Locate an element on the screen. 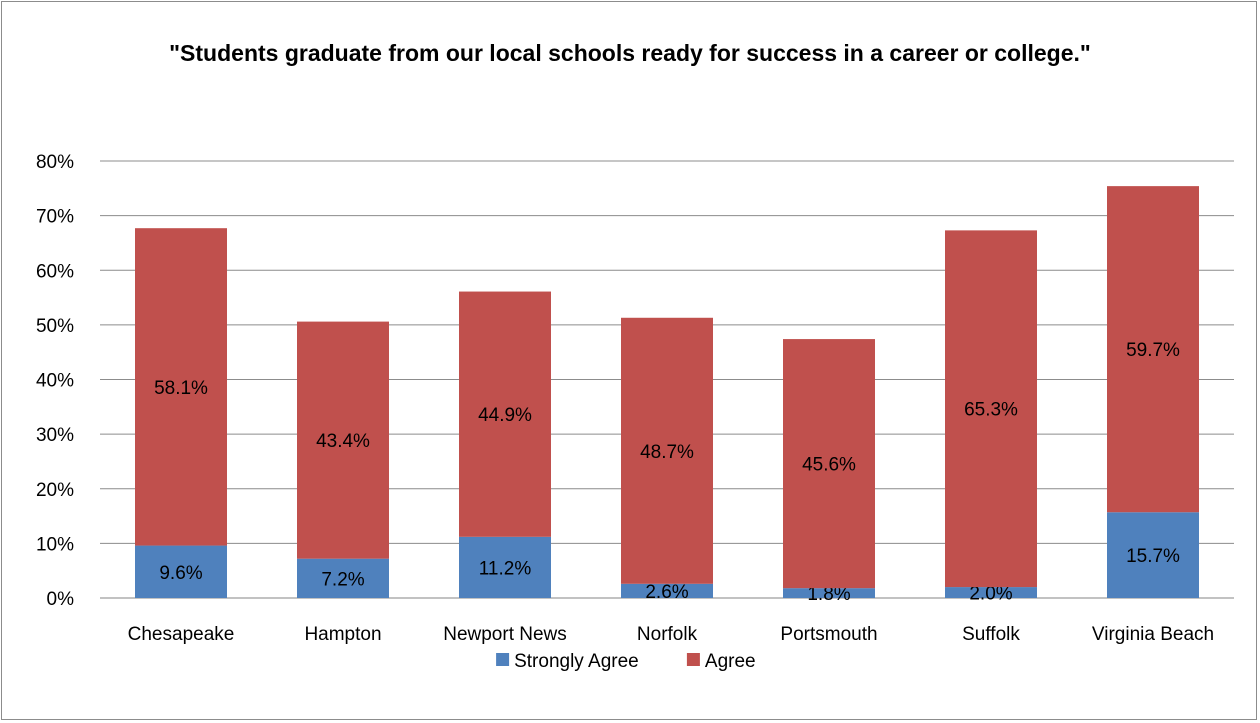  legend-label: Agree is located at coordinates (730, 661).